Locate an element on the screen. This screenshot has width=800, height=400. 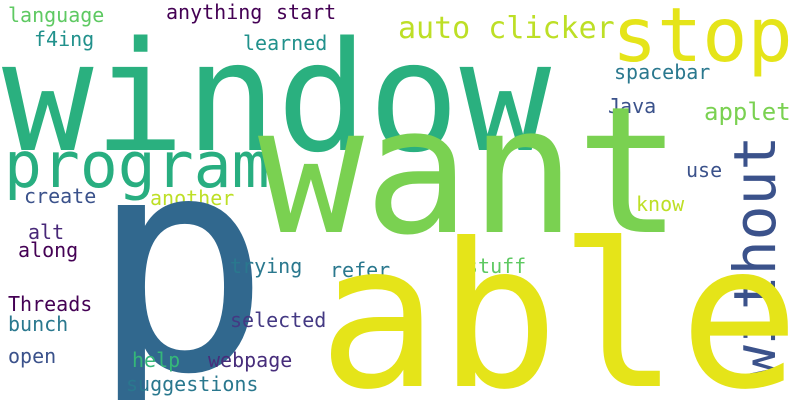
word-program: program is located at coordinates (137, 165).